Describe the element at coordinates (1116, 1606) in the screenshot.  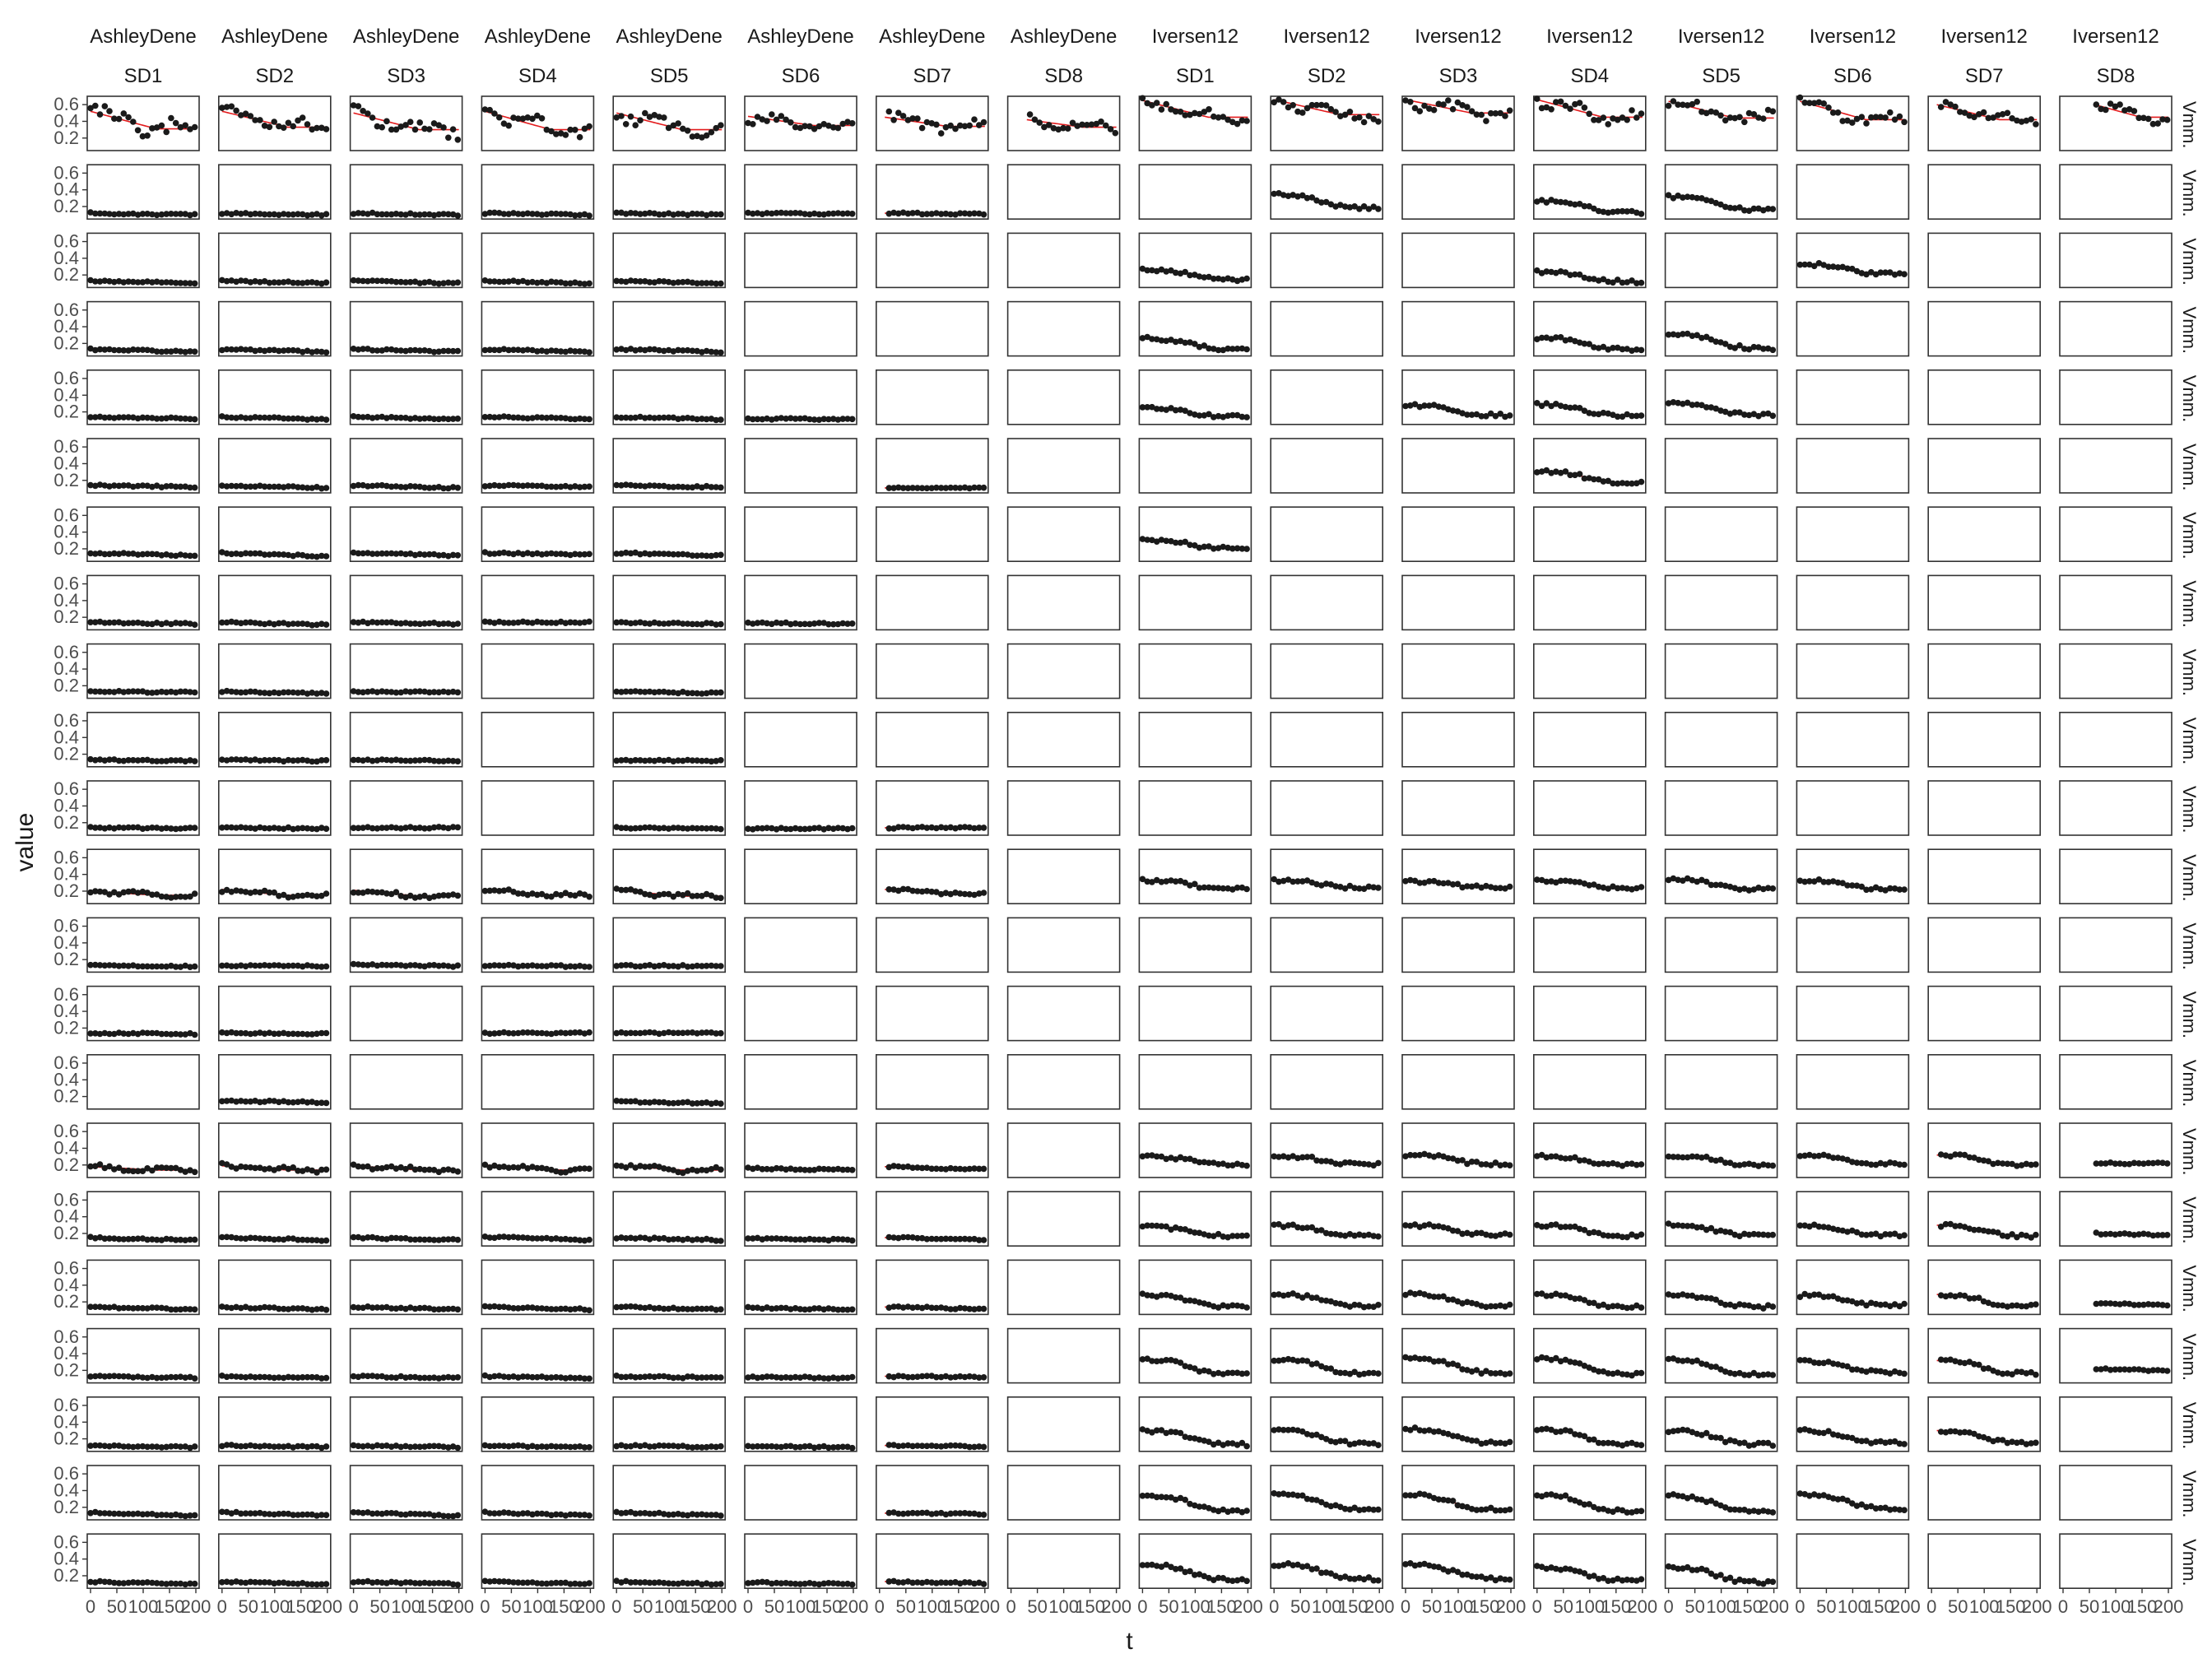
I see `x-tick-label: 200` at that location.